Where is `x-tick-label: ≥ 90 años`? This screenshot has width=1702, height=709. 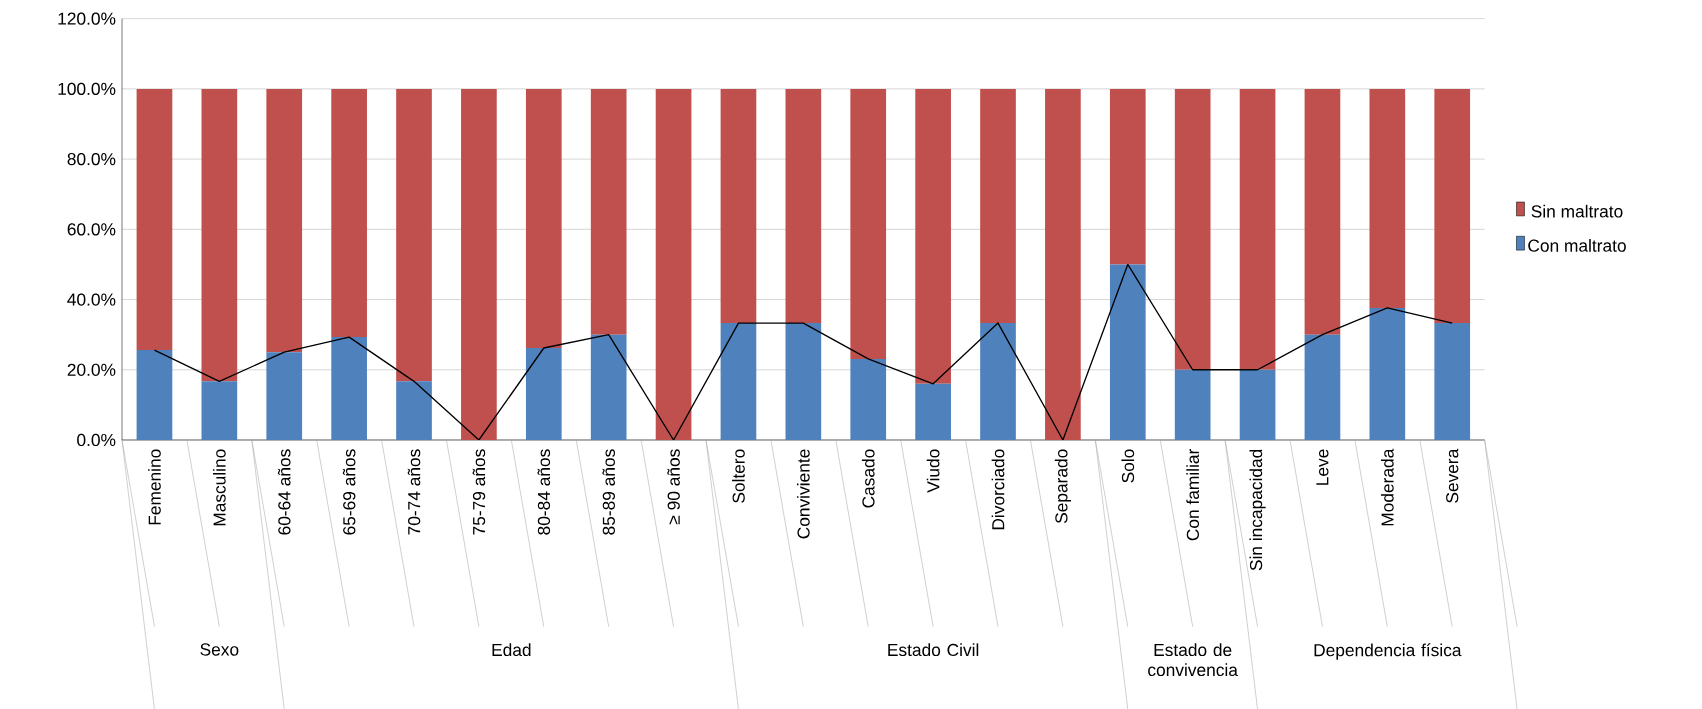
x-tick-label: ≥ 90 años is located at coordinates (673, 487).